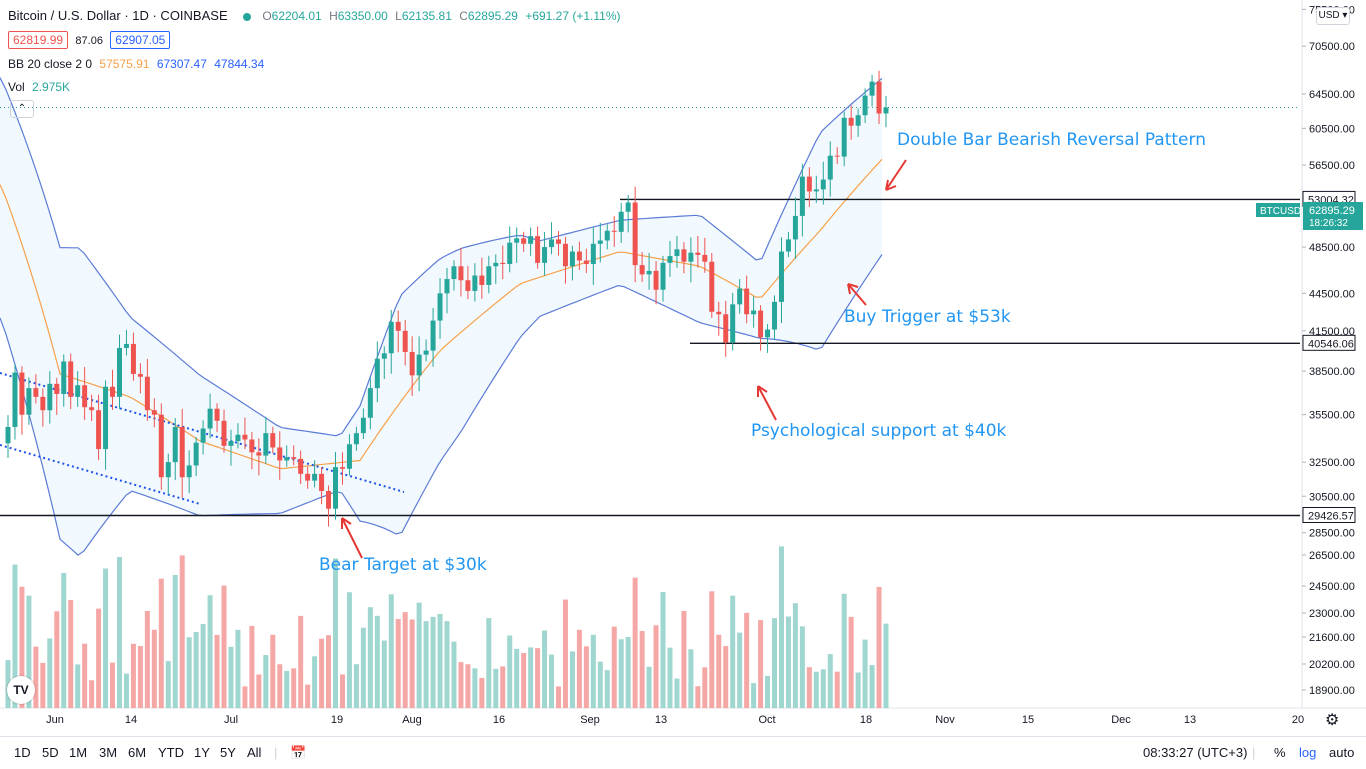 The height and width of the screenshot is (769, 1366). I want to click on spread-value: 87.06, so click(89, 41).